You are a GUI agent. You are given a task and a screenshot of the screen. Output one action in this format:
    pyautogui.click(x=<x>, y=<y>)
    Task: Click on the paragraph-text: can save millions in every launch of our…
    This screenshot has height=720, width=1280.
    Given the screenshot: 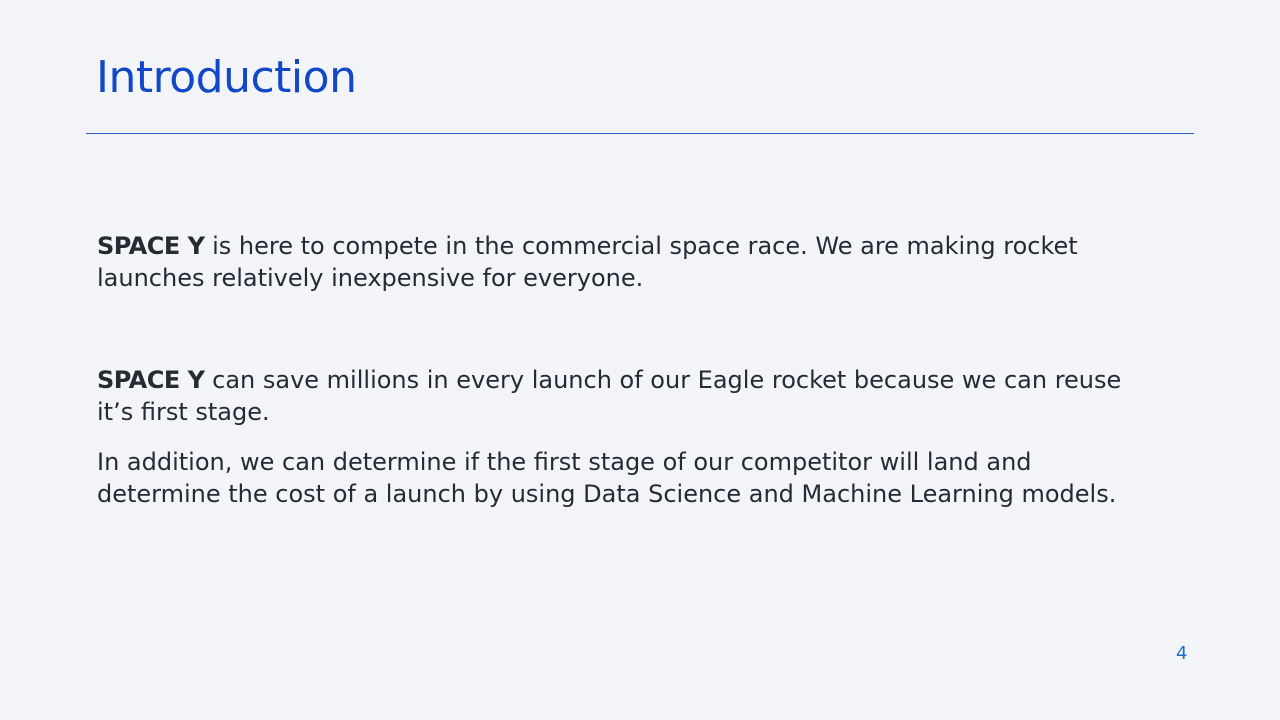 What is the action you would take?
    pyautogui.click(x=609, y=396)
    